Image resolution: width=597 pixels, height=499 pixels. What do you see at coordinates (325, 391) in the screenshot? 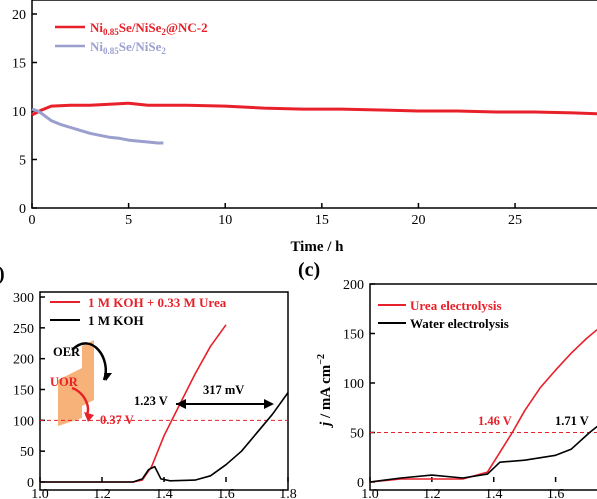
I see `panel-c-ylabel: j / mA cm−2` at bounding box center [325, 391].